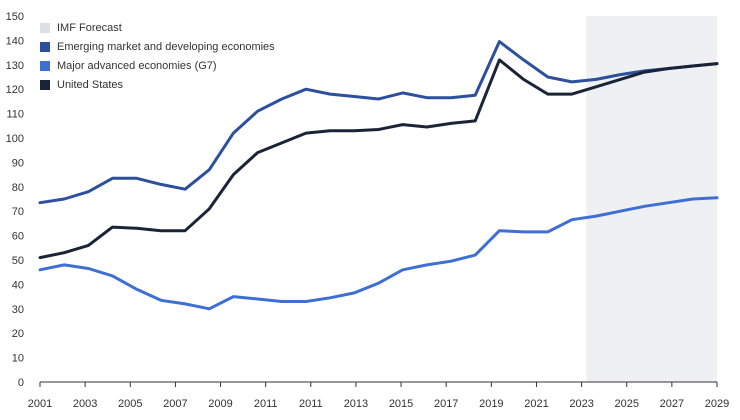 The width and height of the screenshot is (740, 420). I want to click on legend-item-g7: Major advanced economies (G7), so click(157, 65).